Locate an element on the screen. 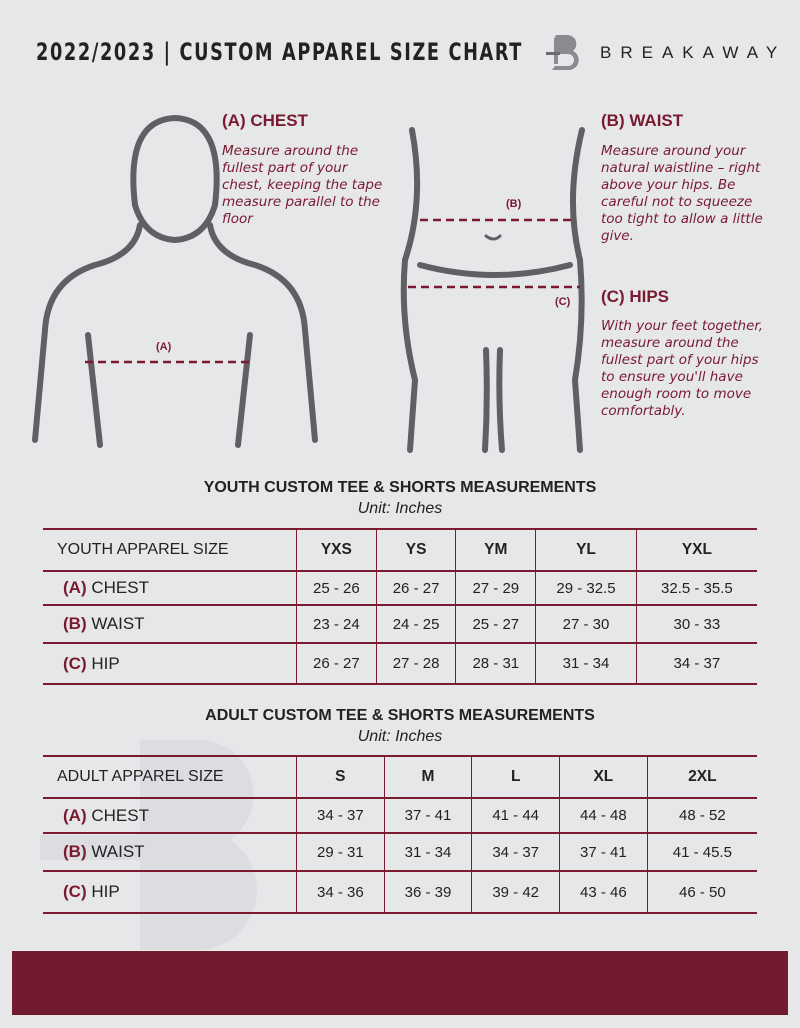 The width and height of the screenshot is (800, 1028). cell: 46 - 50 is located at coordinates (701, 892).